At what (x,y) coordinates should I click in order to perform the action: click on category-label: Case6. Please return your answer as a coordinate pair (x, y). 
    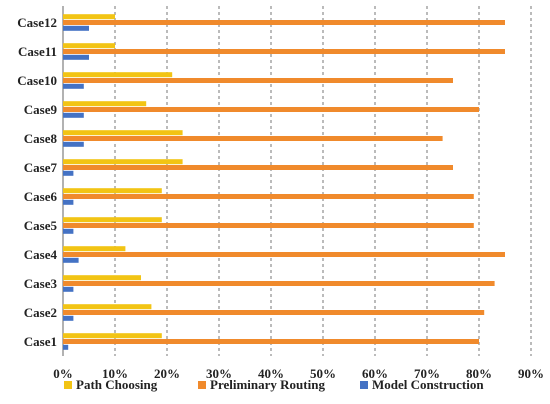
    Looking at the image, I should click on (41, 196).